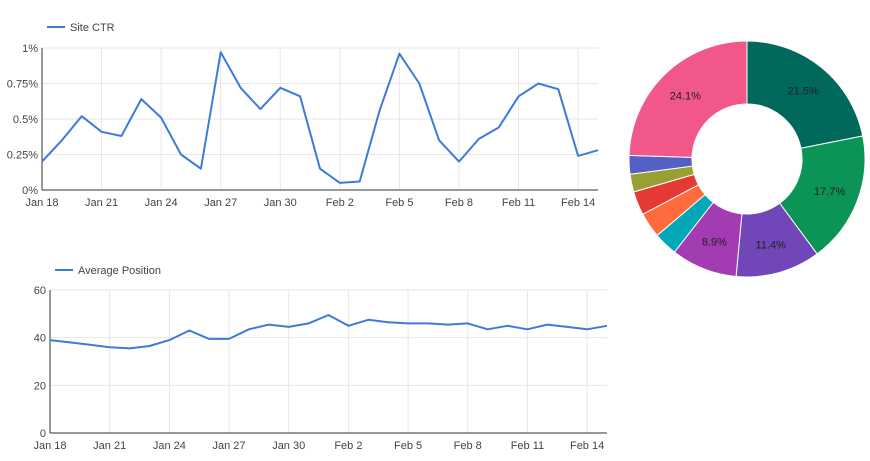 This screenshot has height=461, width=870. I want to click on ctr-y-tick-label: 0.5%, so click(25, 120).